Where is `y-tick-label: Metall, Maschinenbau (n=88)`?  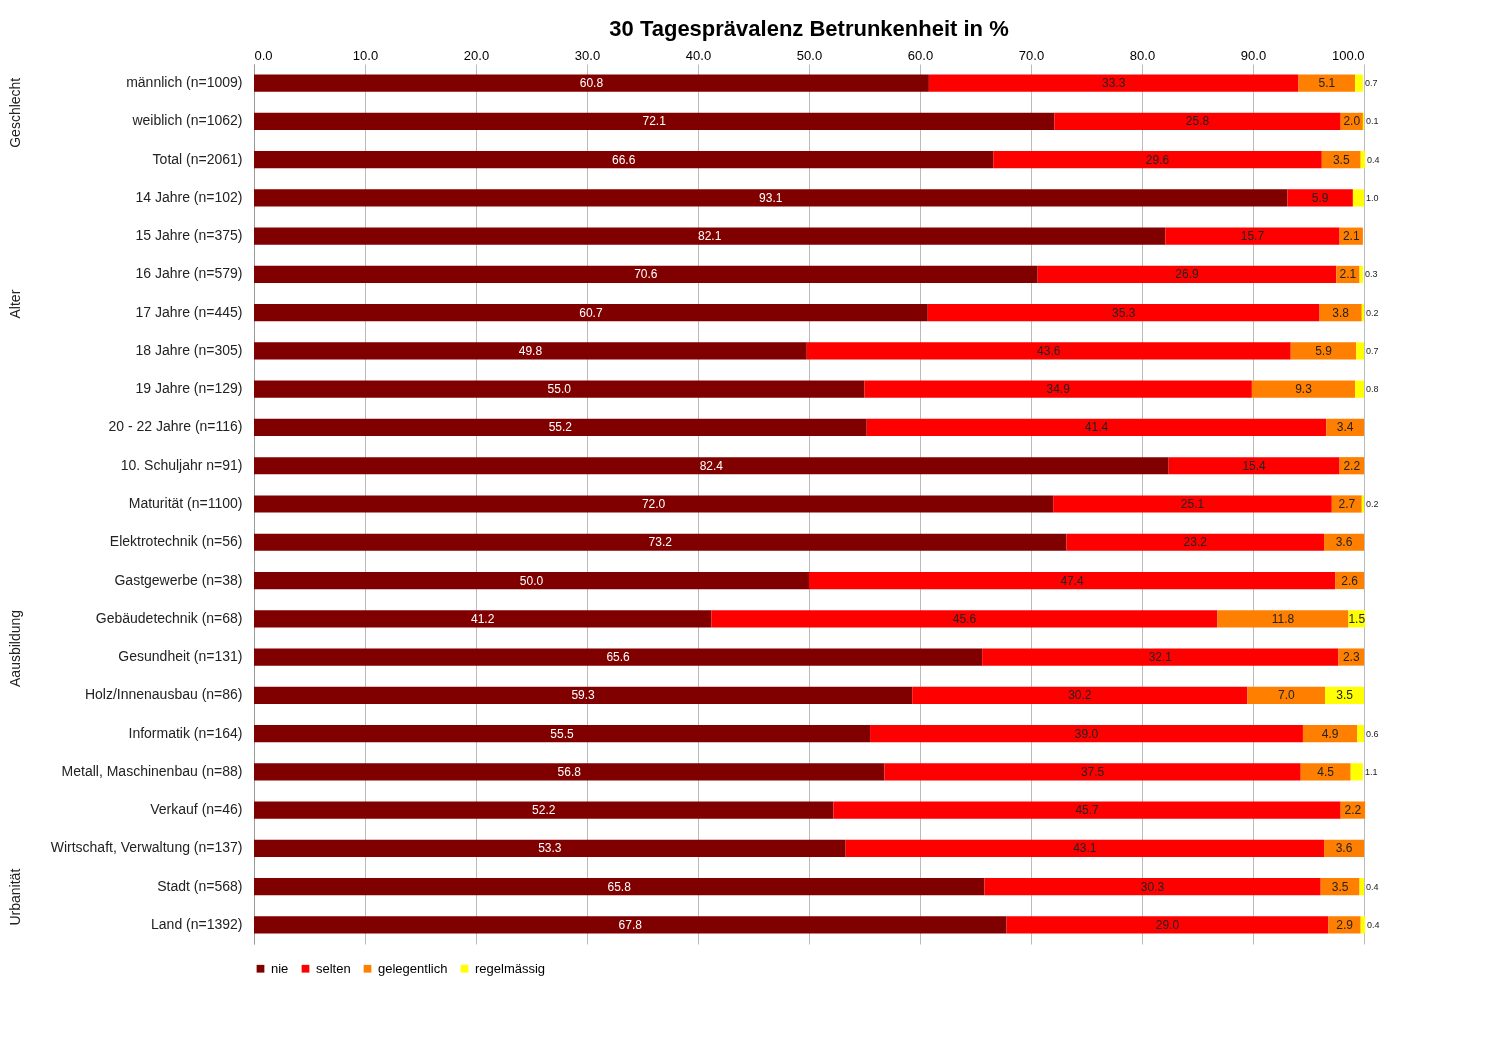 y-tick-label: Metall, Maschinenbau (n=88) is located at coordinates (152, 770).